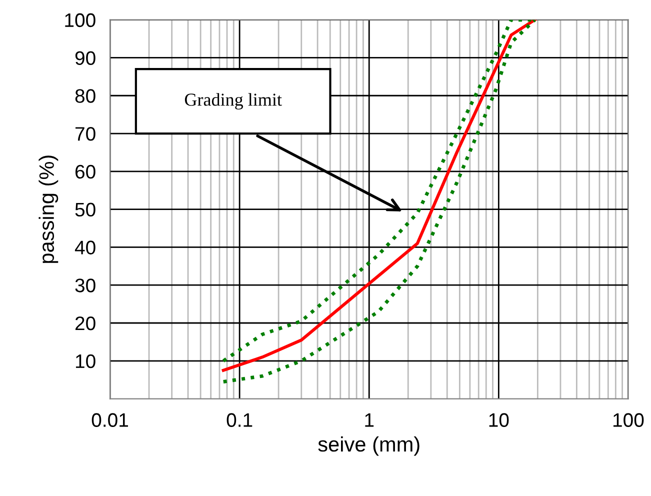  What do you see at coordinates (369, 446) in the screenshot?
I see `x-axis-title: seive (mm)` at bounding box center [369, 446].